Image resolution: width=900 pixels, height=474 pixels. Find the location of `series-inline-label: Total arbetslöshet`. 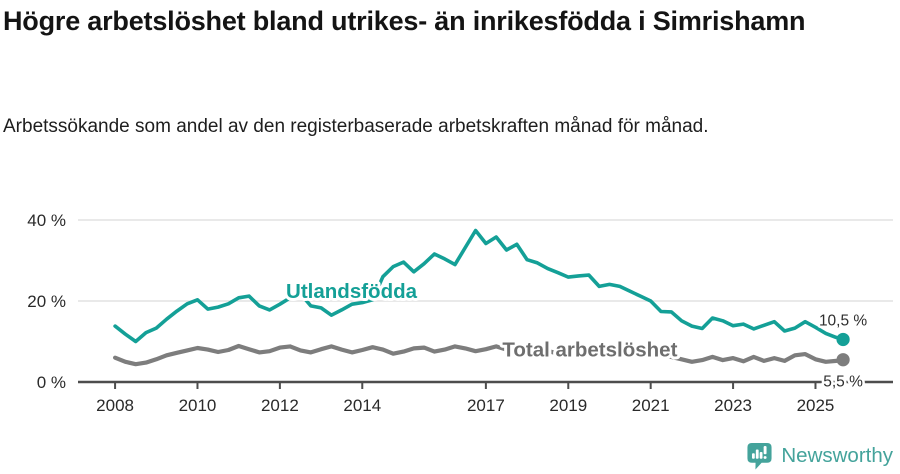

series-inline-label: Total arbetslöshet is located at coordinates (589, 349).